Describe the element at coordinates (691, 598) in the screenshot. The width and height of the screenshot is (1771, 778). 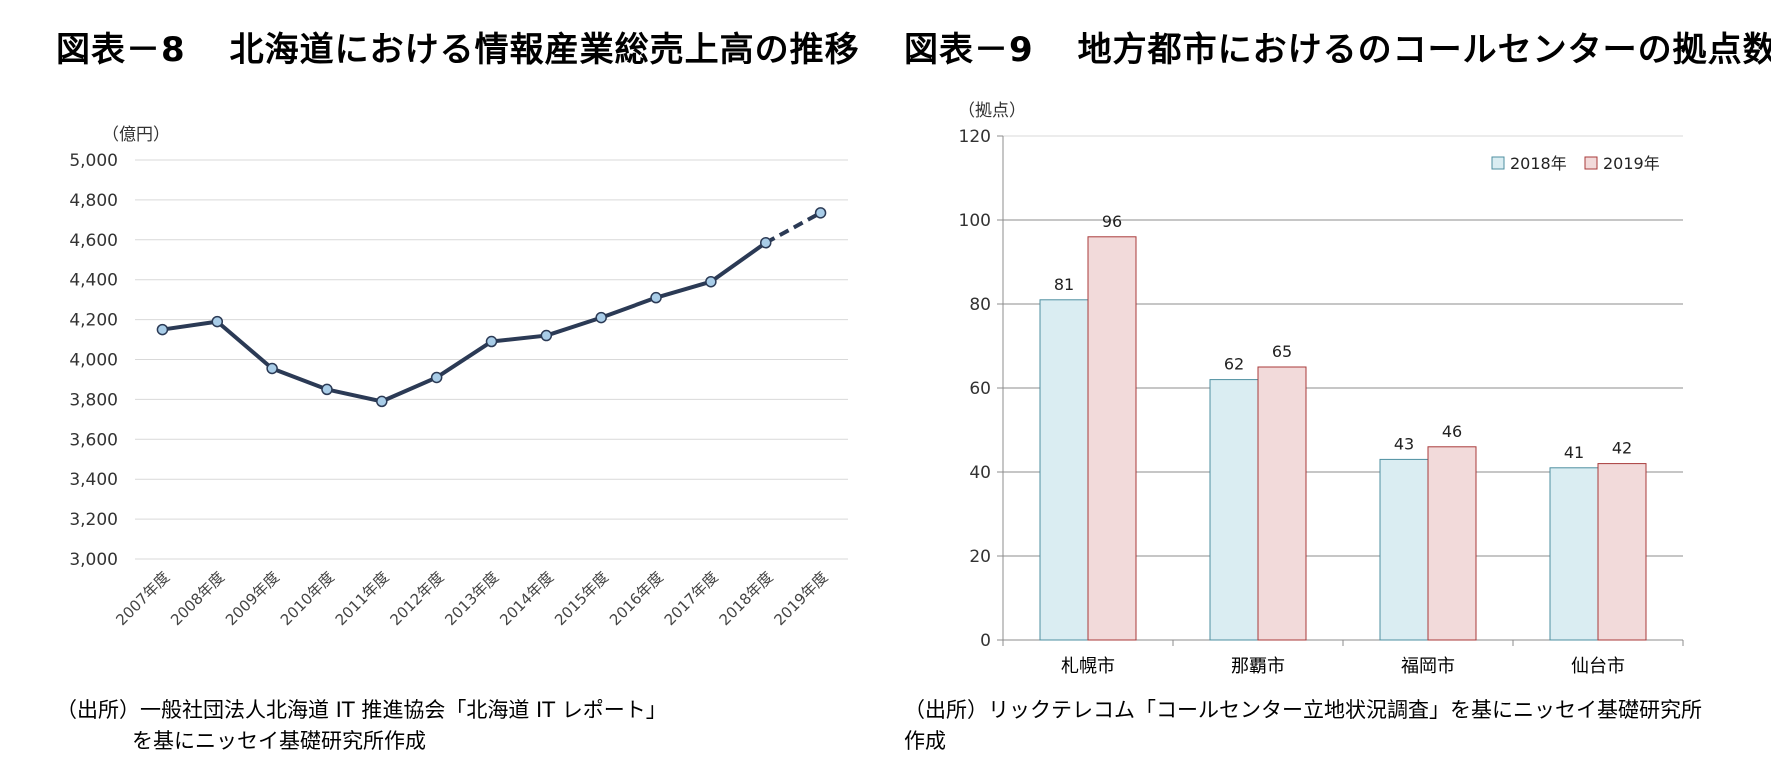
I see `x-tick-label: 2017年度` at that location.